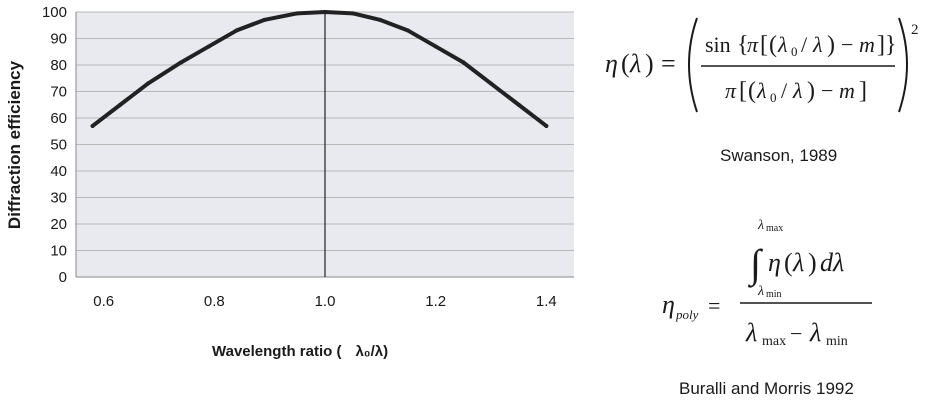  I want to click on series-points, so click(319, 69).